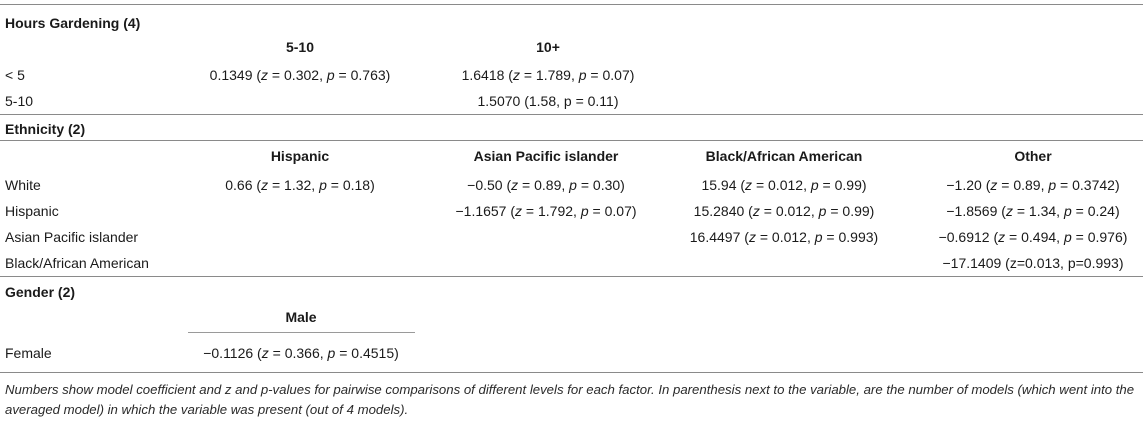 Image resolution: width=1143 pixels, height=421 pixels. Describe the element at coordinates (300, 156) in the screenshot. I see `col-header-hispanic: Hispanic` at that location.